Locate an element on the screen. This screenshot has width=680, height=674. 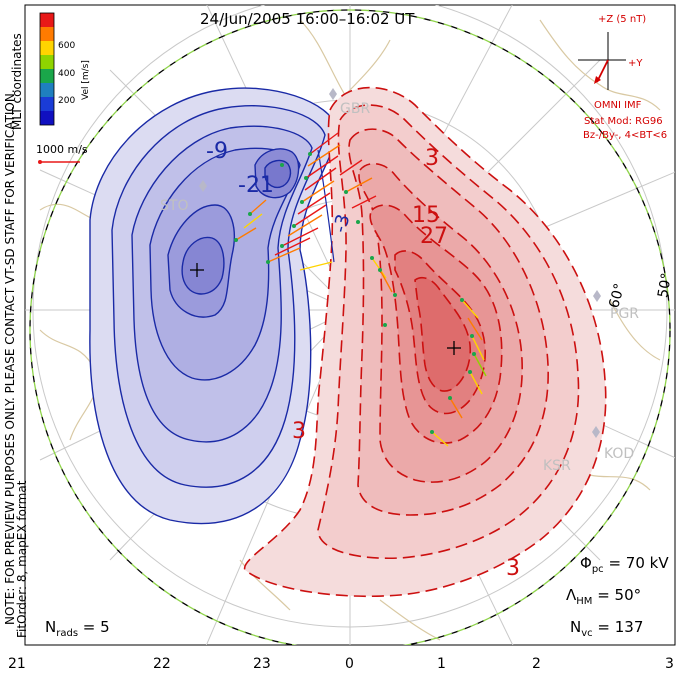
contour-label: 27 is located at coordinates (434, 236).